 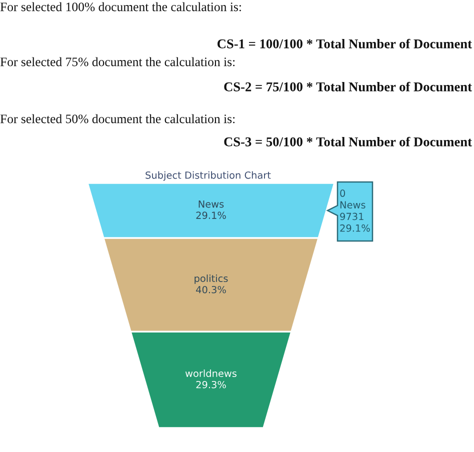 I want to click on text: 0 News 9731 29.1%, so click(x=355, y=211).